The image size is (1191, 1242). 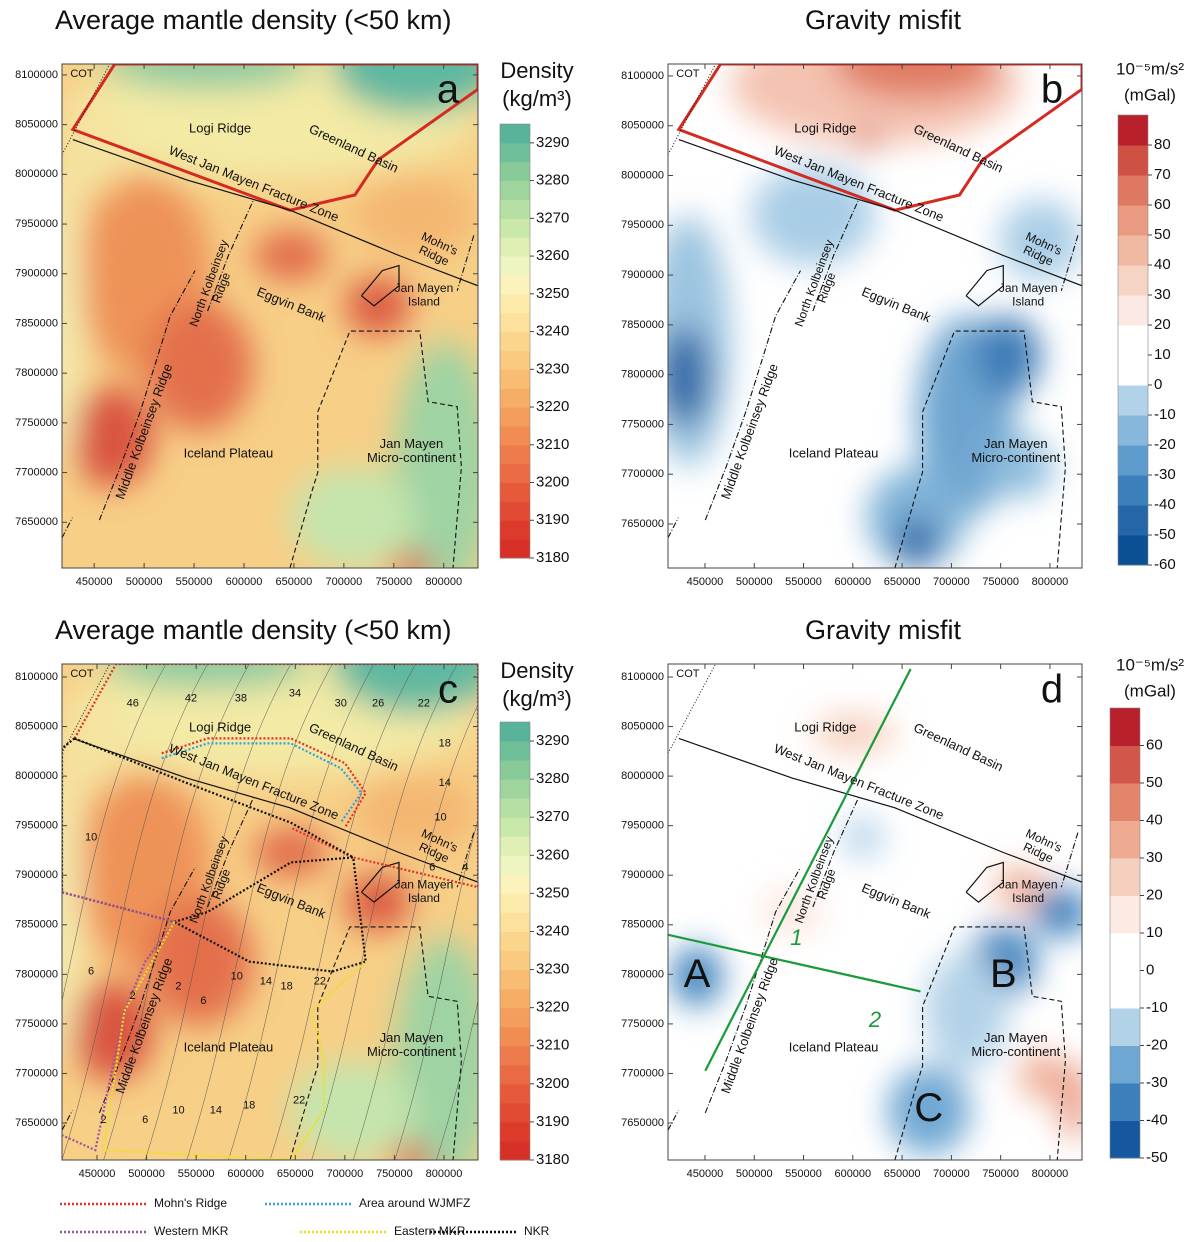 I want to click on colorbar-tick-label: 70, so click(x=1162, y=174).